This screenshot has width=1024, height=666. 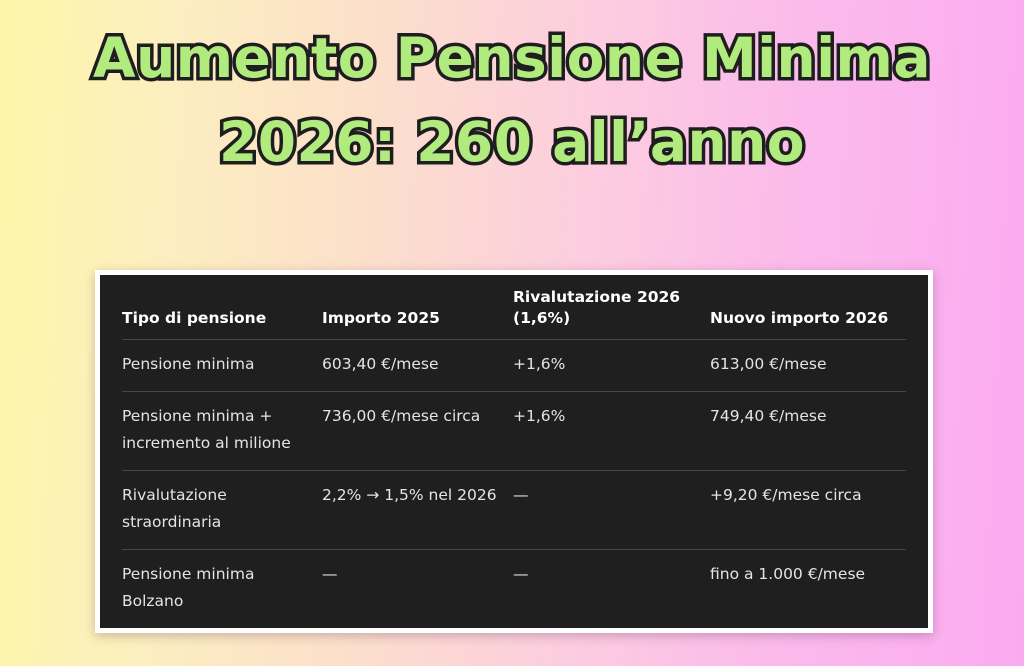 What do you see at coordinates (188, 587) in the screenshot?
I see `cell-tipo: Pensione minima Bolzano` at bounding box center [188, 587].